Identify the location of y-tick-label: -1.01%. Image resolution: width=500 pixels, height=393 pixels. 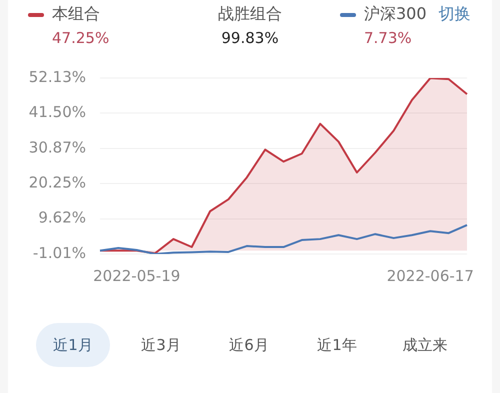
(59, 253).